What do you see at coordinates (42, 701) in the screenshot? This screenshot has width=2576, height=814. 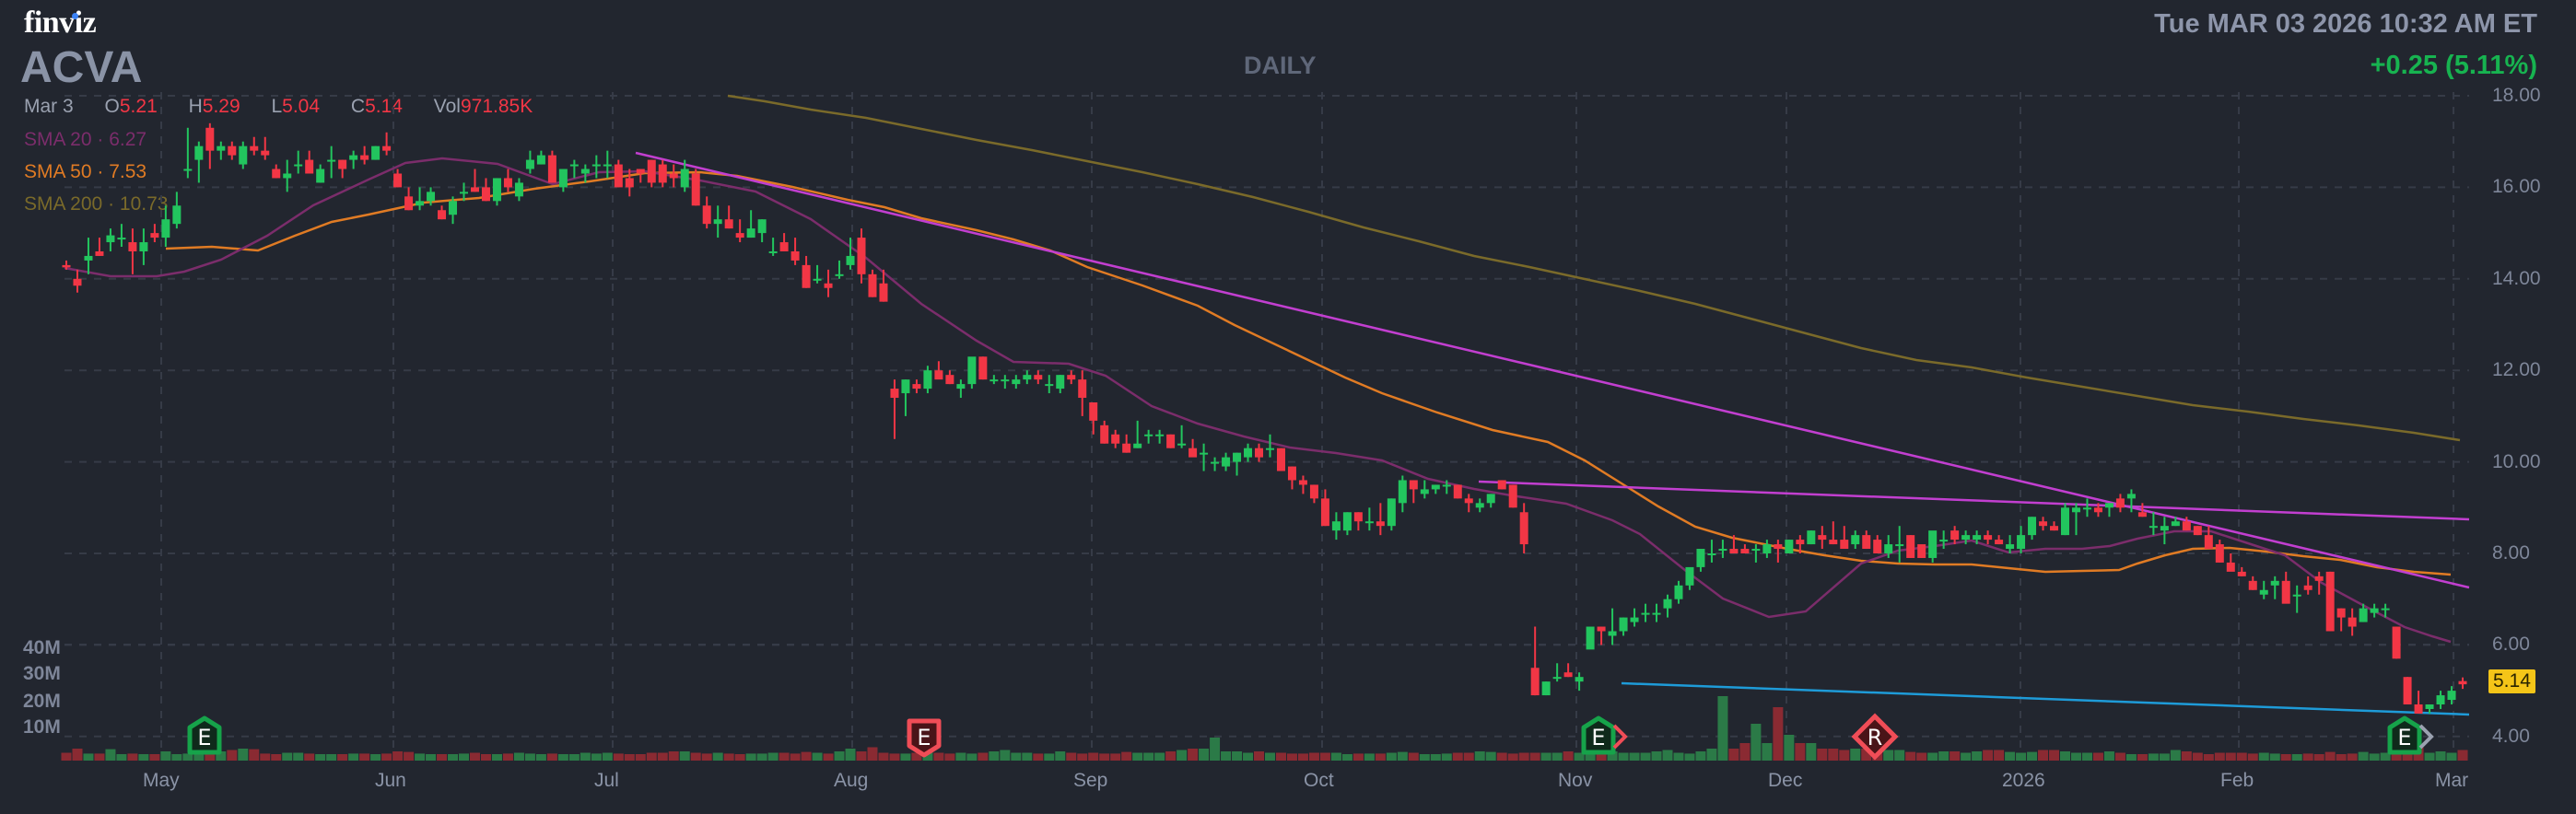 I see `volume-tick: 20M` at bounding box center [42, 701].